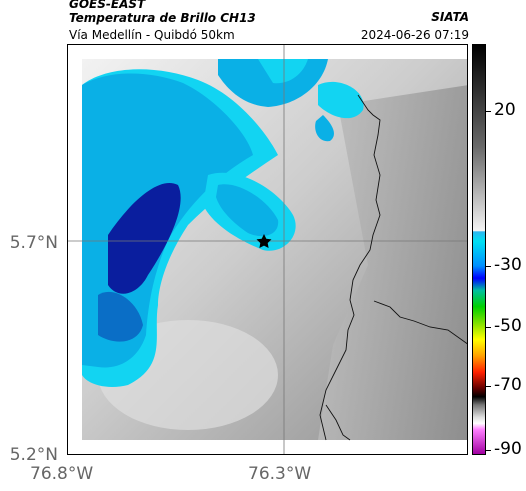 The image size is (526, 491). I want to click on route-label: Vía Medellín - Quibdó 50km, so click(152, 35).